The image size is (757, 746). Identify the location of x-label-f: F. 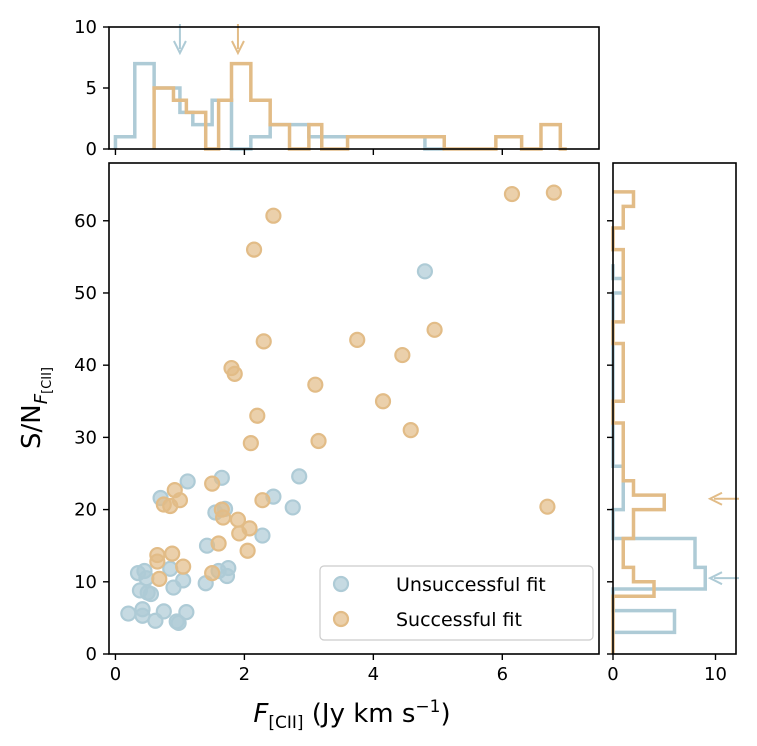
(261, 714).